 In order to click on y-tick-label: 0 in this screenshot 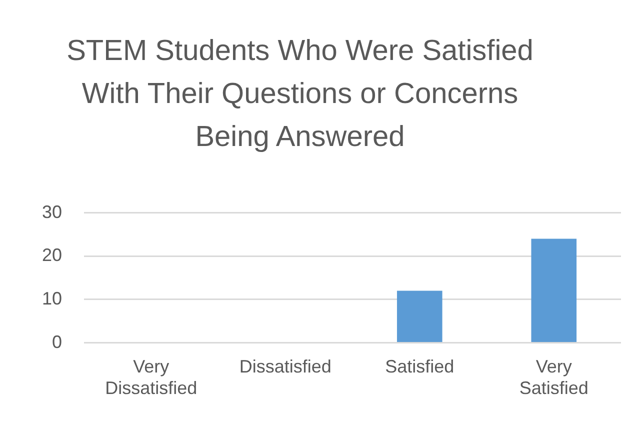, I will do `click(57, 342)`.